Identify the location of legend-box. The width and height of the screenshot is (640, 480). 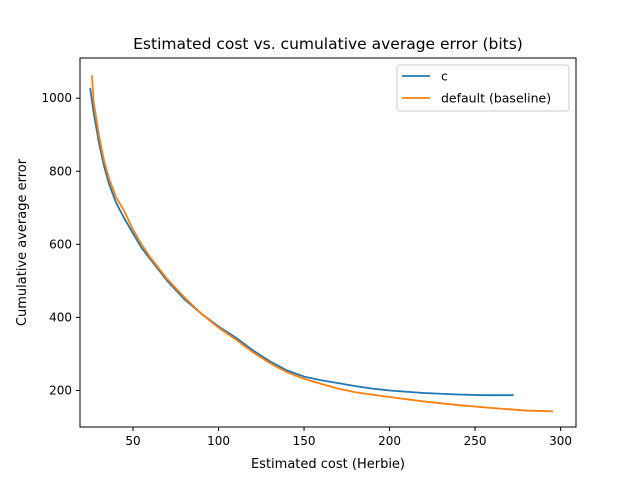
(483, 88).